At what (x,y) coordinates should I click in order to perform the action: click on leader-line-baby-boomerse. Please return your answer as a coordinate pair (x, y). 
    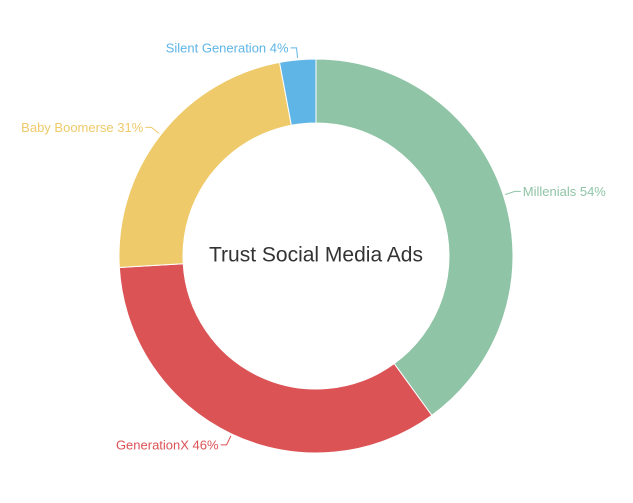
    Looking at the image, I should click on (152, 130).